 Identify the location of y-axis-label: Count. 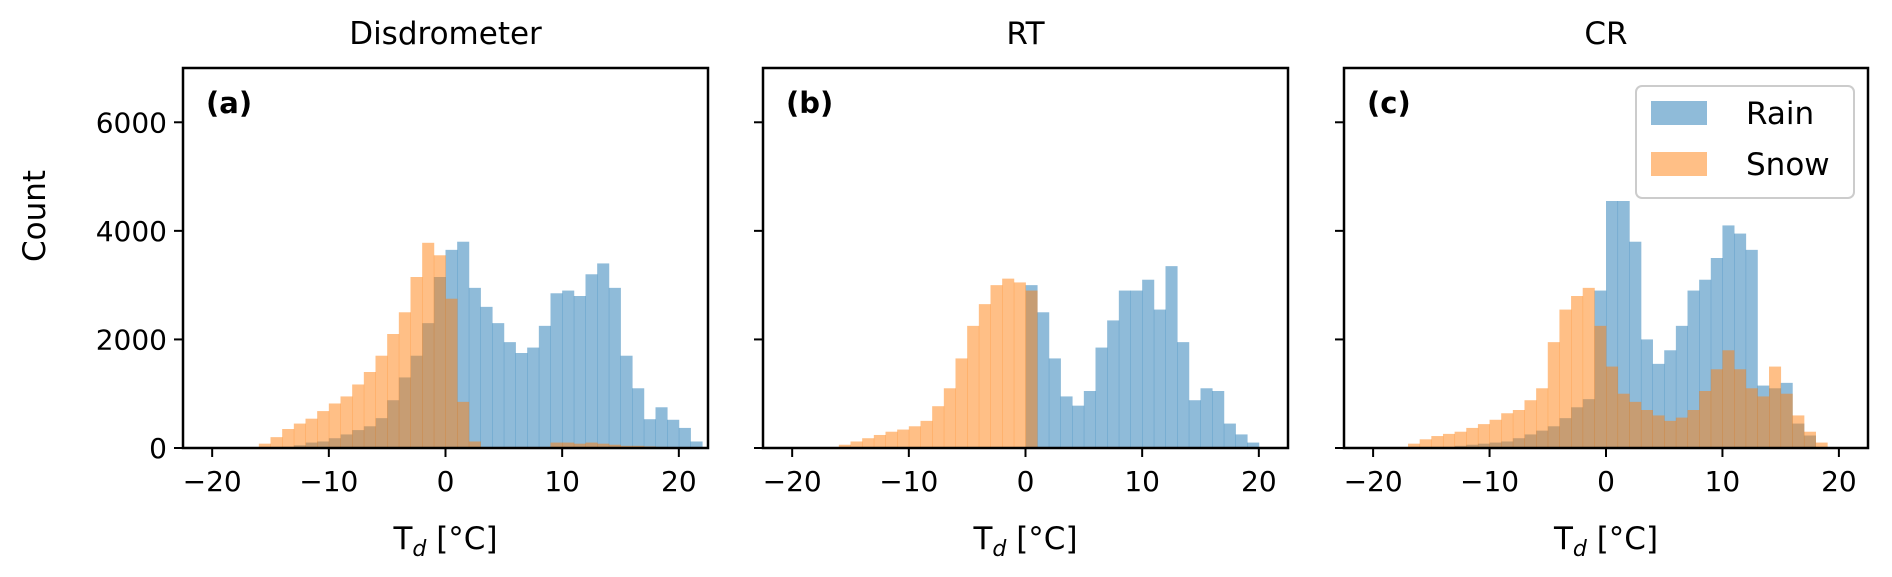
(35, 216).